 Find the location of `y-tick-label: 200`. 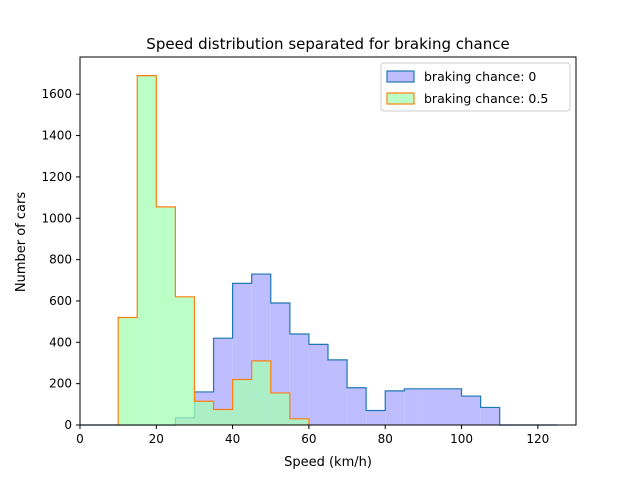

y-tick-label: 200 is located at coordinates (60, 384).